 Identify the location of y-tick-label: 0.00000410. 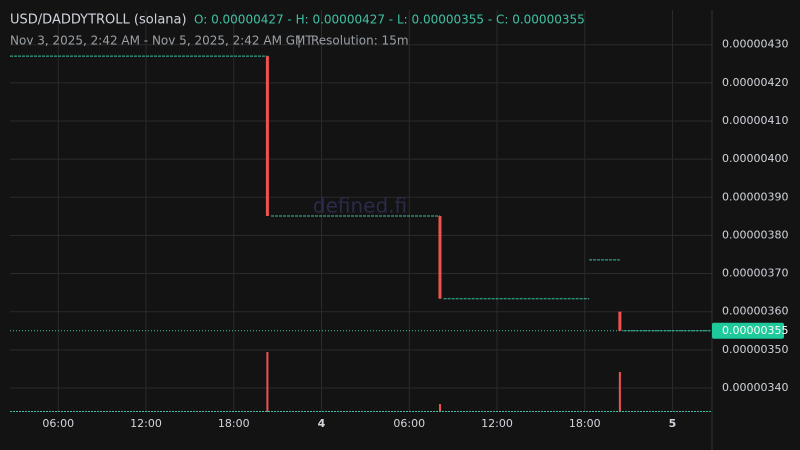
(755, 120).